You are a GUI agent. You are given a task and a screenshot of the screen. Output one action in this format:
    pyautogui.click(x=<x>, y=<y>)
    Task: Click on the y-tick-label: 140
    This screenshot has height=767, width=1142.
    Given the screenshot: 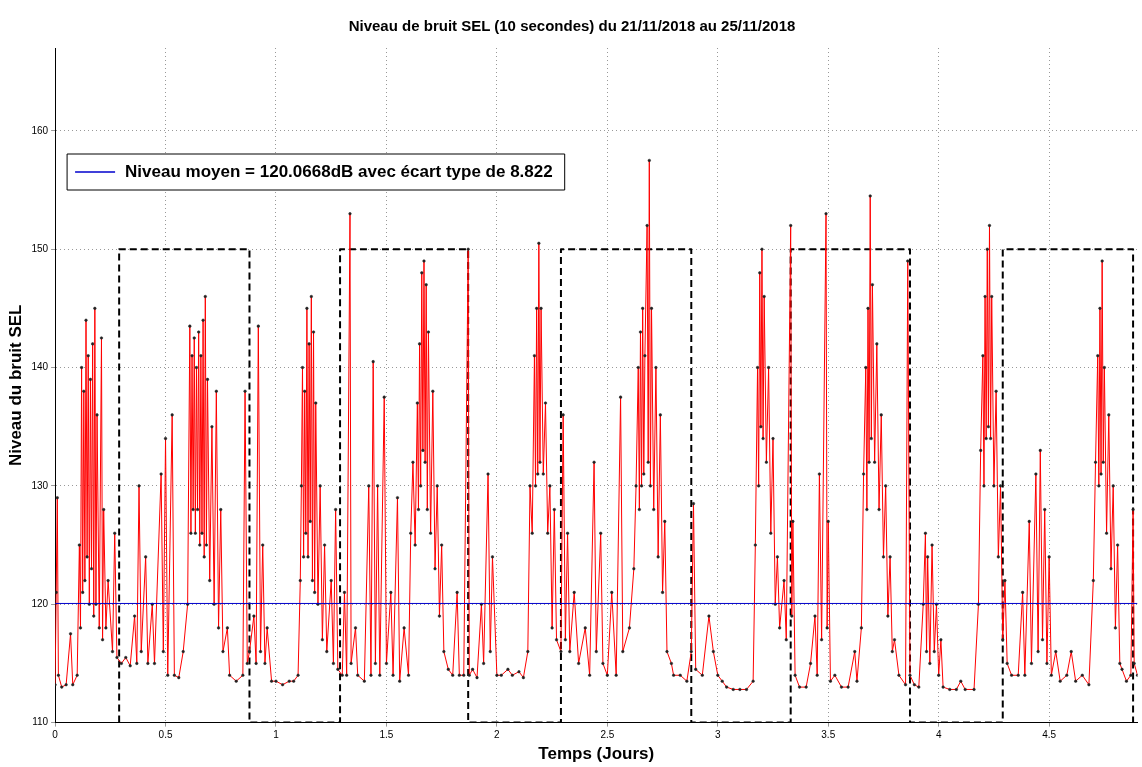 What is the action you would take?
    pyautogui.click(x=40, y=367)
    